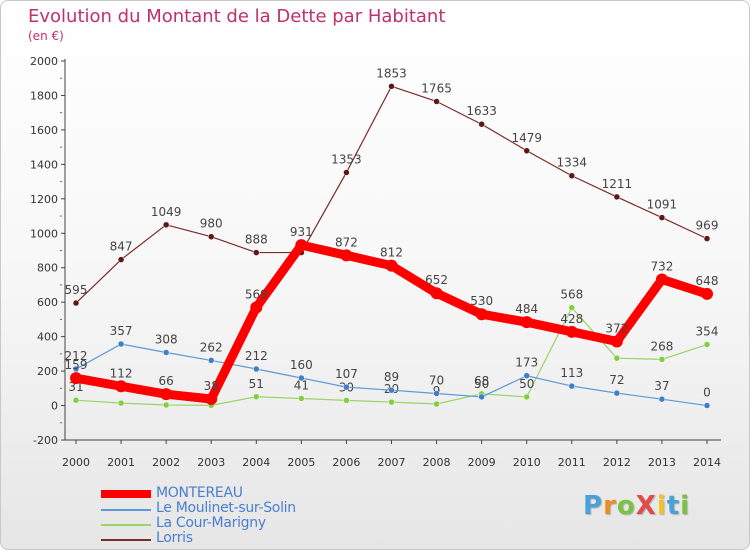 This screenshot has width=750, height=550. Describe the element at coordinates (44, 233) in the screenshot. I see `y-tick-label: 1000` at that location.